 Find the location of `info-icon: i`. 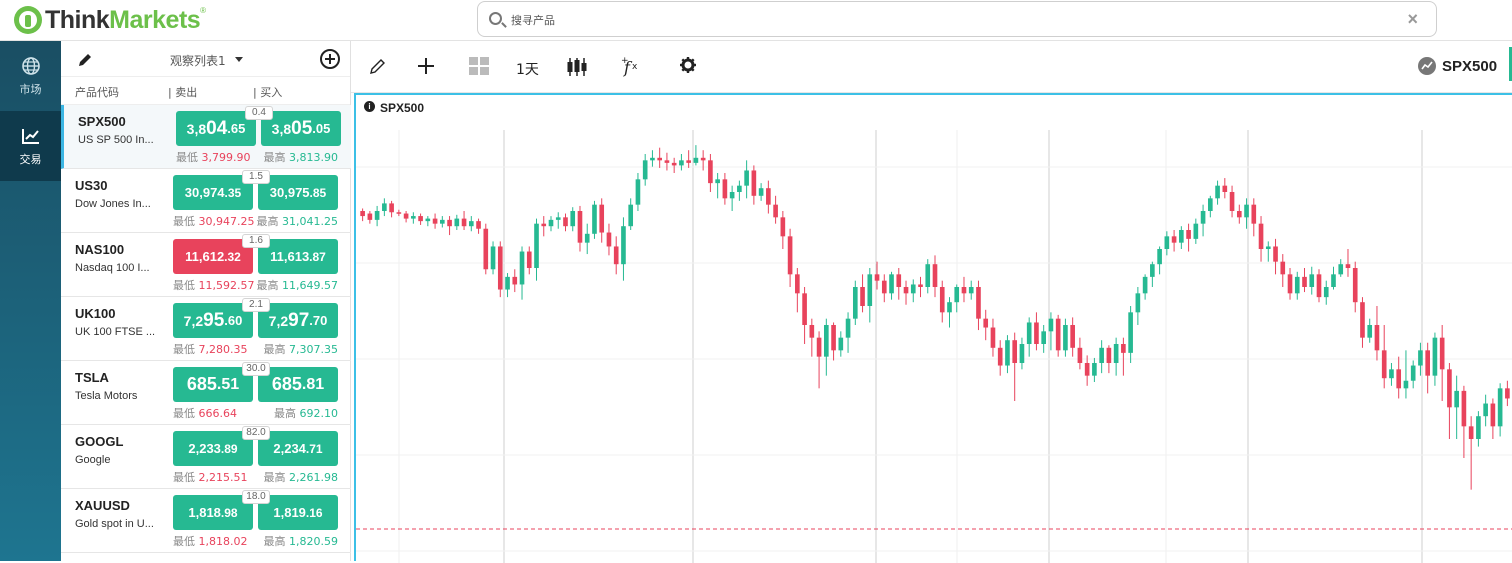

info-icon: i is located at coordinates (369, 106).